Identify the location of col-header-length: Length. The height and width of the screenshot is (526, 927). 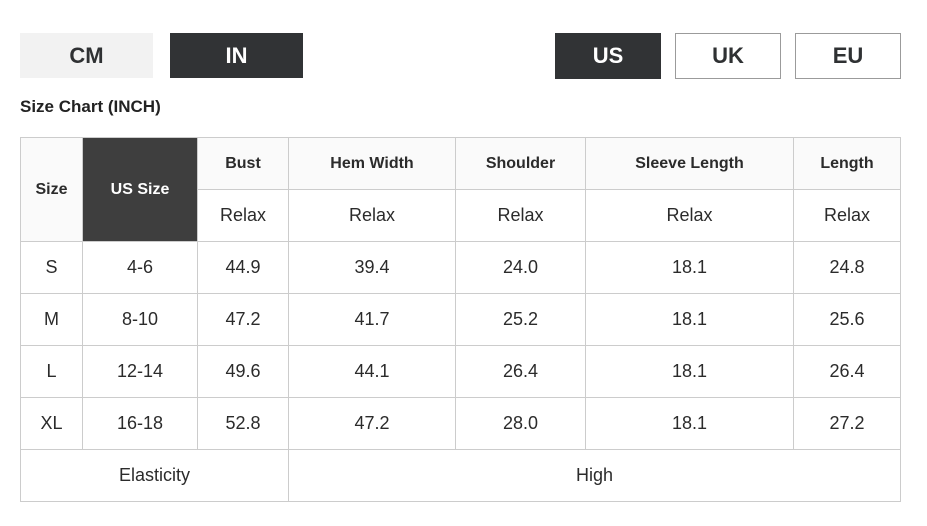
(847, 163).